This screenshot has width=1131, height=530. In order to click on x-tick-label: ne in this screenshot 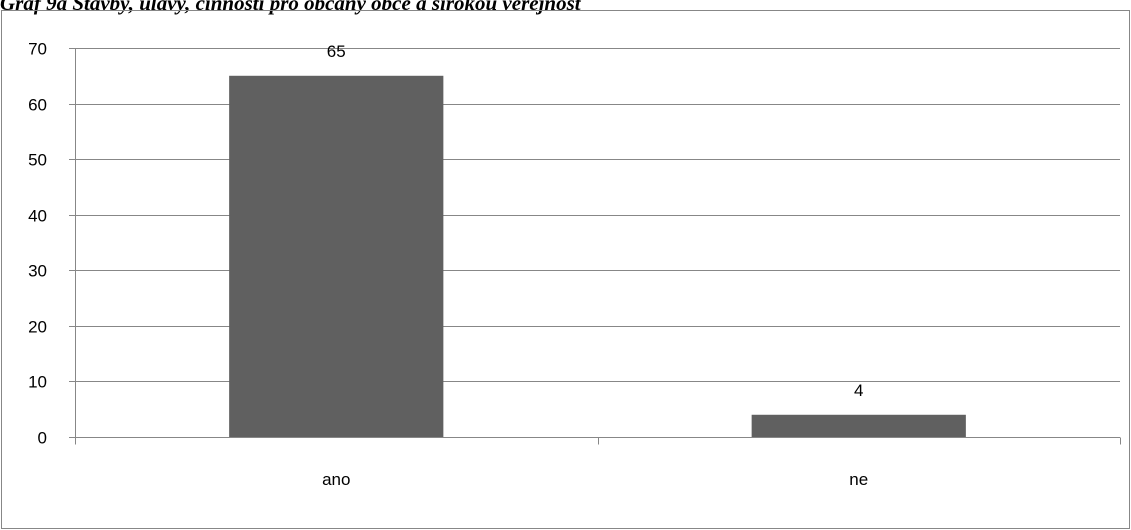, I will do `click(858, 479)`.